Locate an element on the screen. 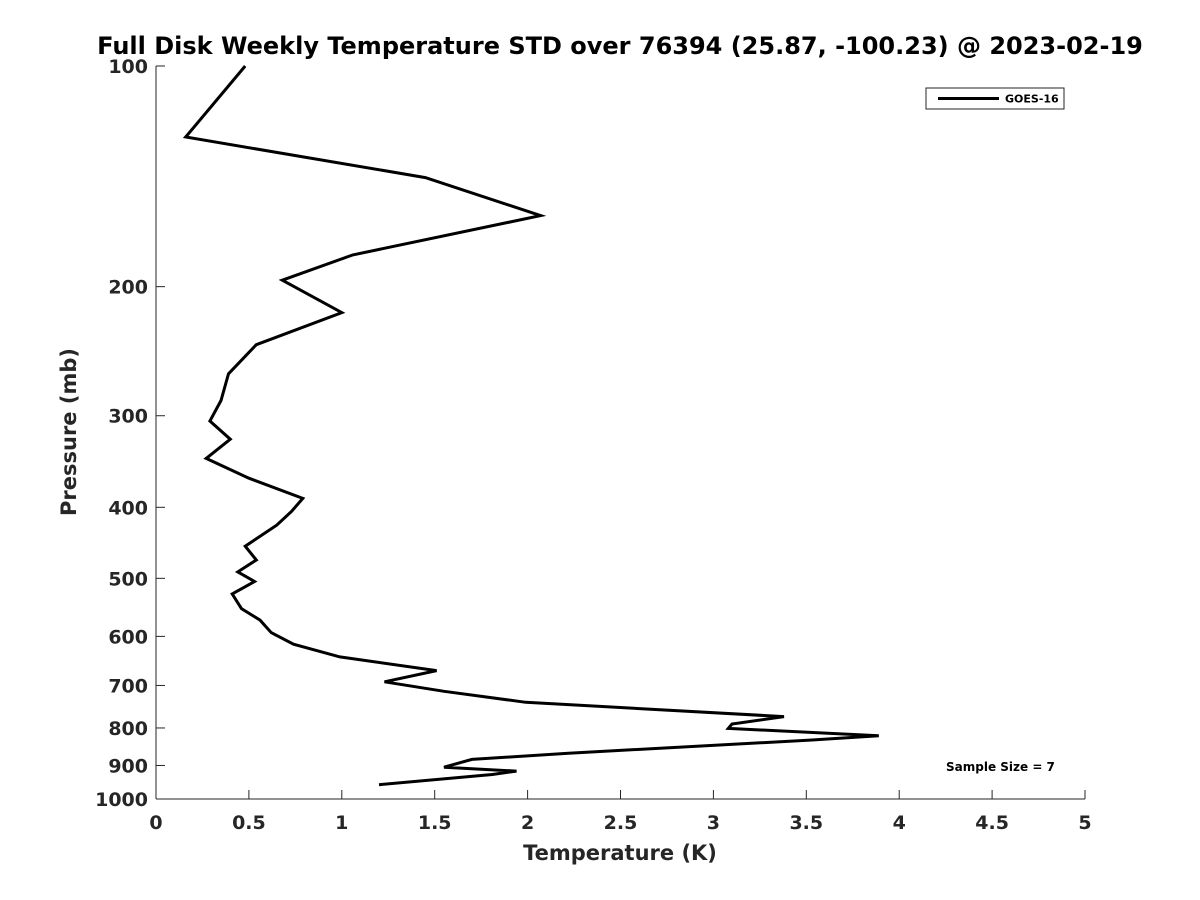 Image resolution: width=1200 pixels, height=900 pixels. x-tick-label: 2.5 is located at coordinates (621, 823).